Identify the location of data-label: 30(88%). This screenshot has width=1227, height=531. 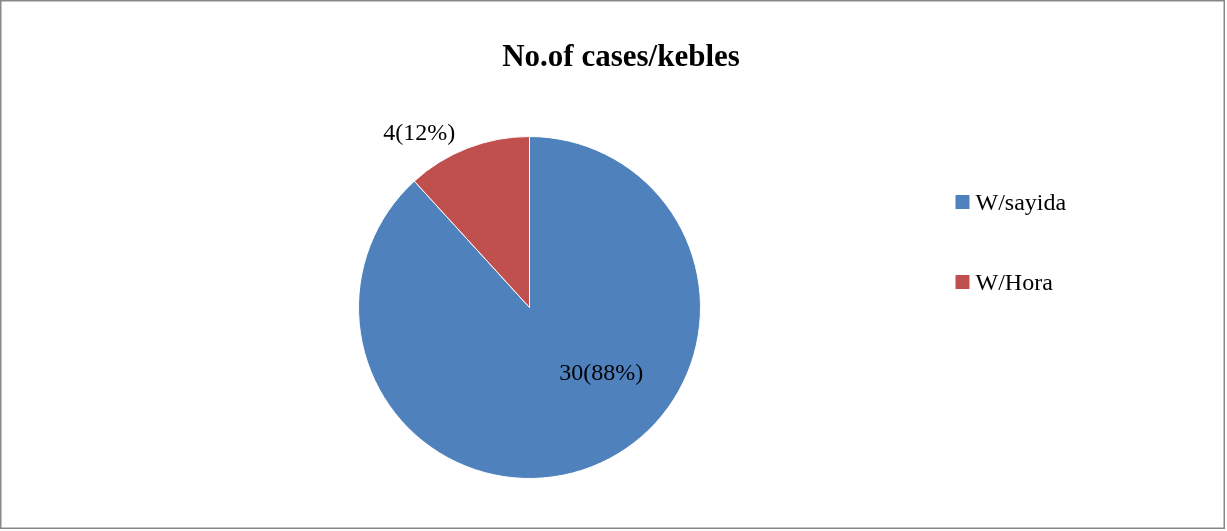
(601, 372).